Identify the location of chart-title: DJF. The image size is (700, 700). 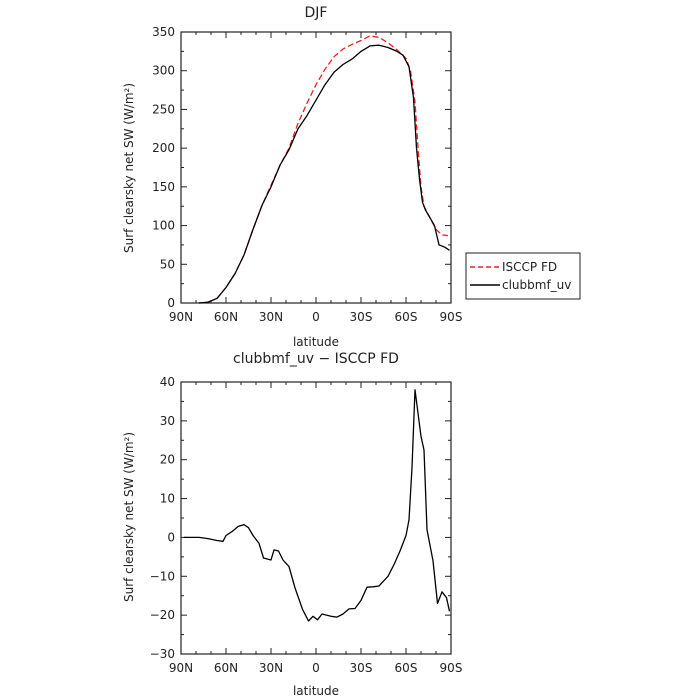
(316, 13).